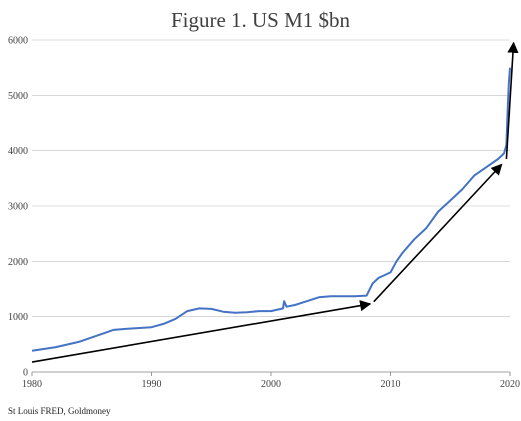  Describe the element at coordinates (25, 373) in the screenshot. I see `y-tick-label: 0` at that location.